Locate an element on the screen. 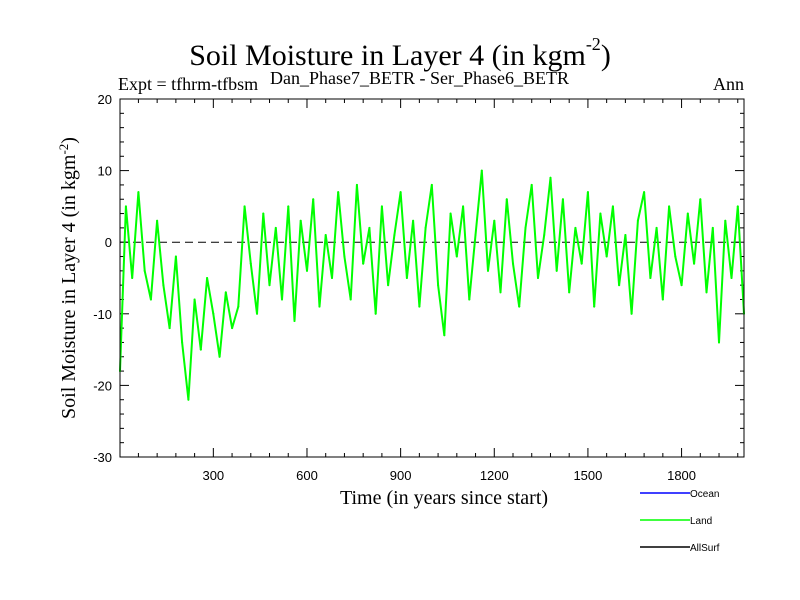 The image size is (800, 600). y-tick-label: -20 is located at coordinates (102, 385).